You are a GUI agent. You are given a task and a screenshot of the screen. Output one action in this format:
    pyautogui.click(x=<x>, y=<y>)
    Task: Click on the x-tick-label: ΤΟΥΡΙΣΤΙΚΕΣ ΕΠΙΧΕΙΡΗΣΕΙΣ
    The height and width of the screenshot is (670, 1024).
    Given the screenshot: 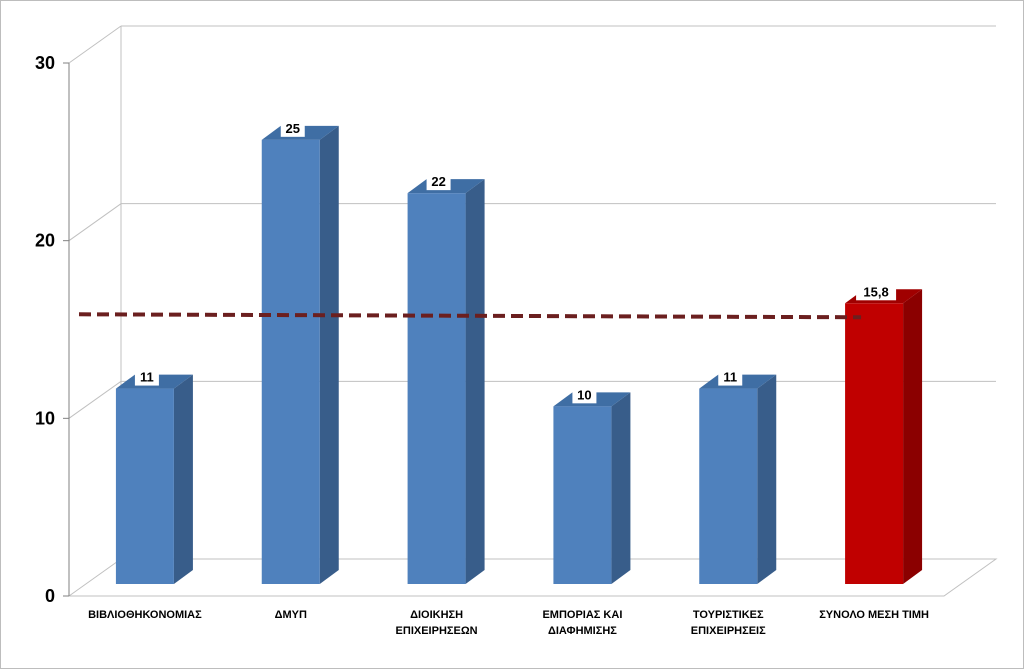 What is the action you would take?
    pyautogui.click(x=728, y=623)
    